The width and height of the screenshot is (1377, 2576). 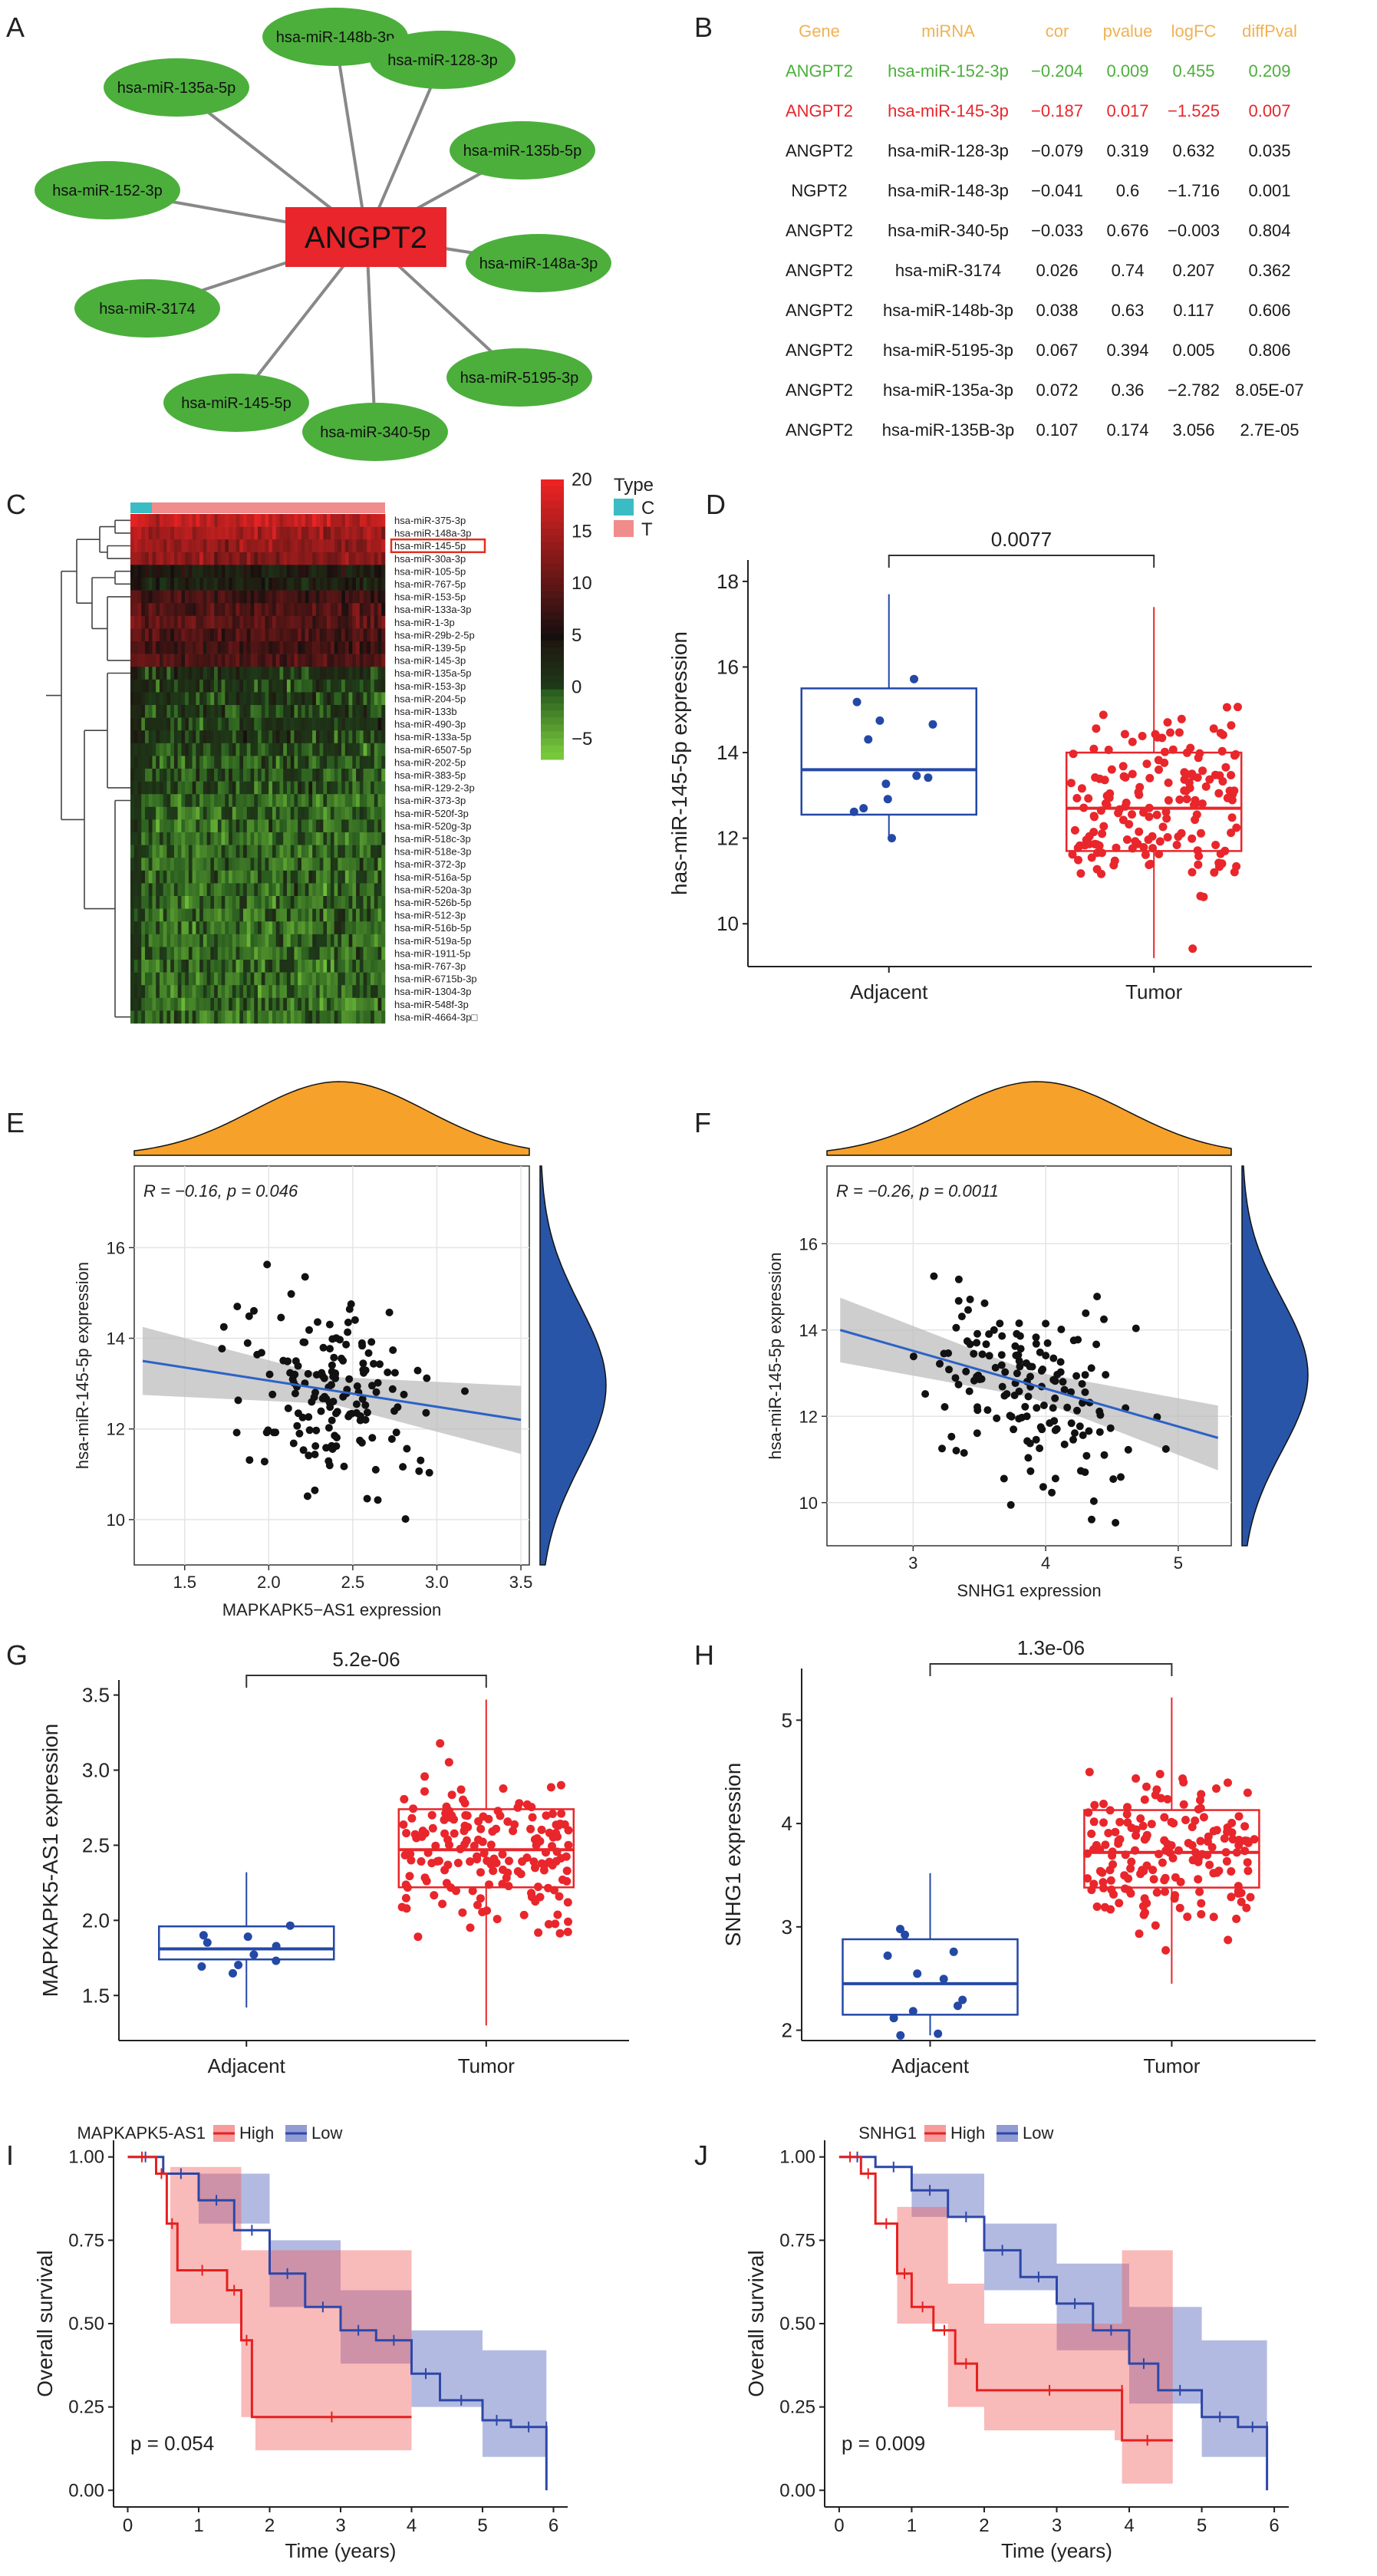 What do you see at coordinates (433, 991) in the screenshot?
I see `heatmap-row-label: hsa-miR-1304-3p` at bounding box center [433, 991].